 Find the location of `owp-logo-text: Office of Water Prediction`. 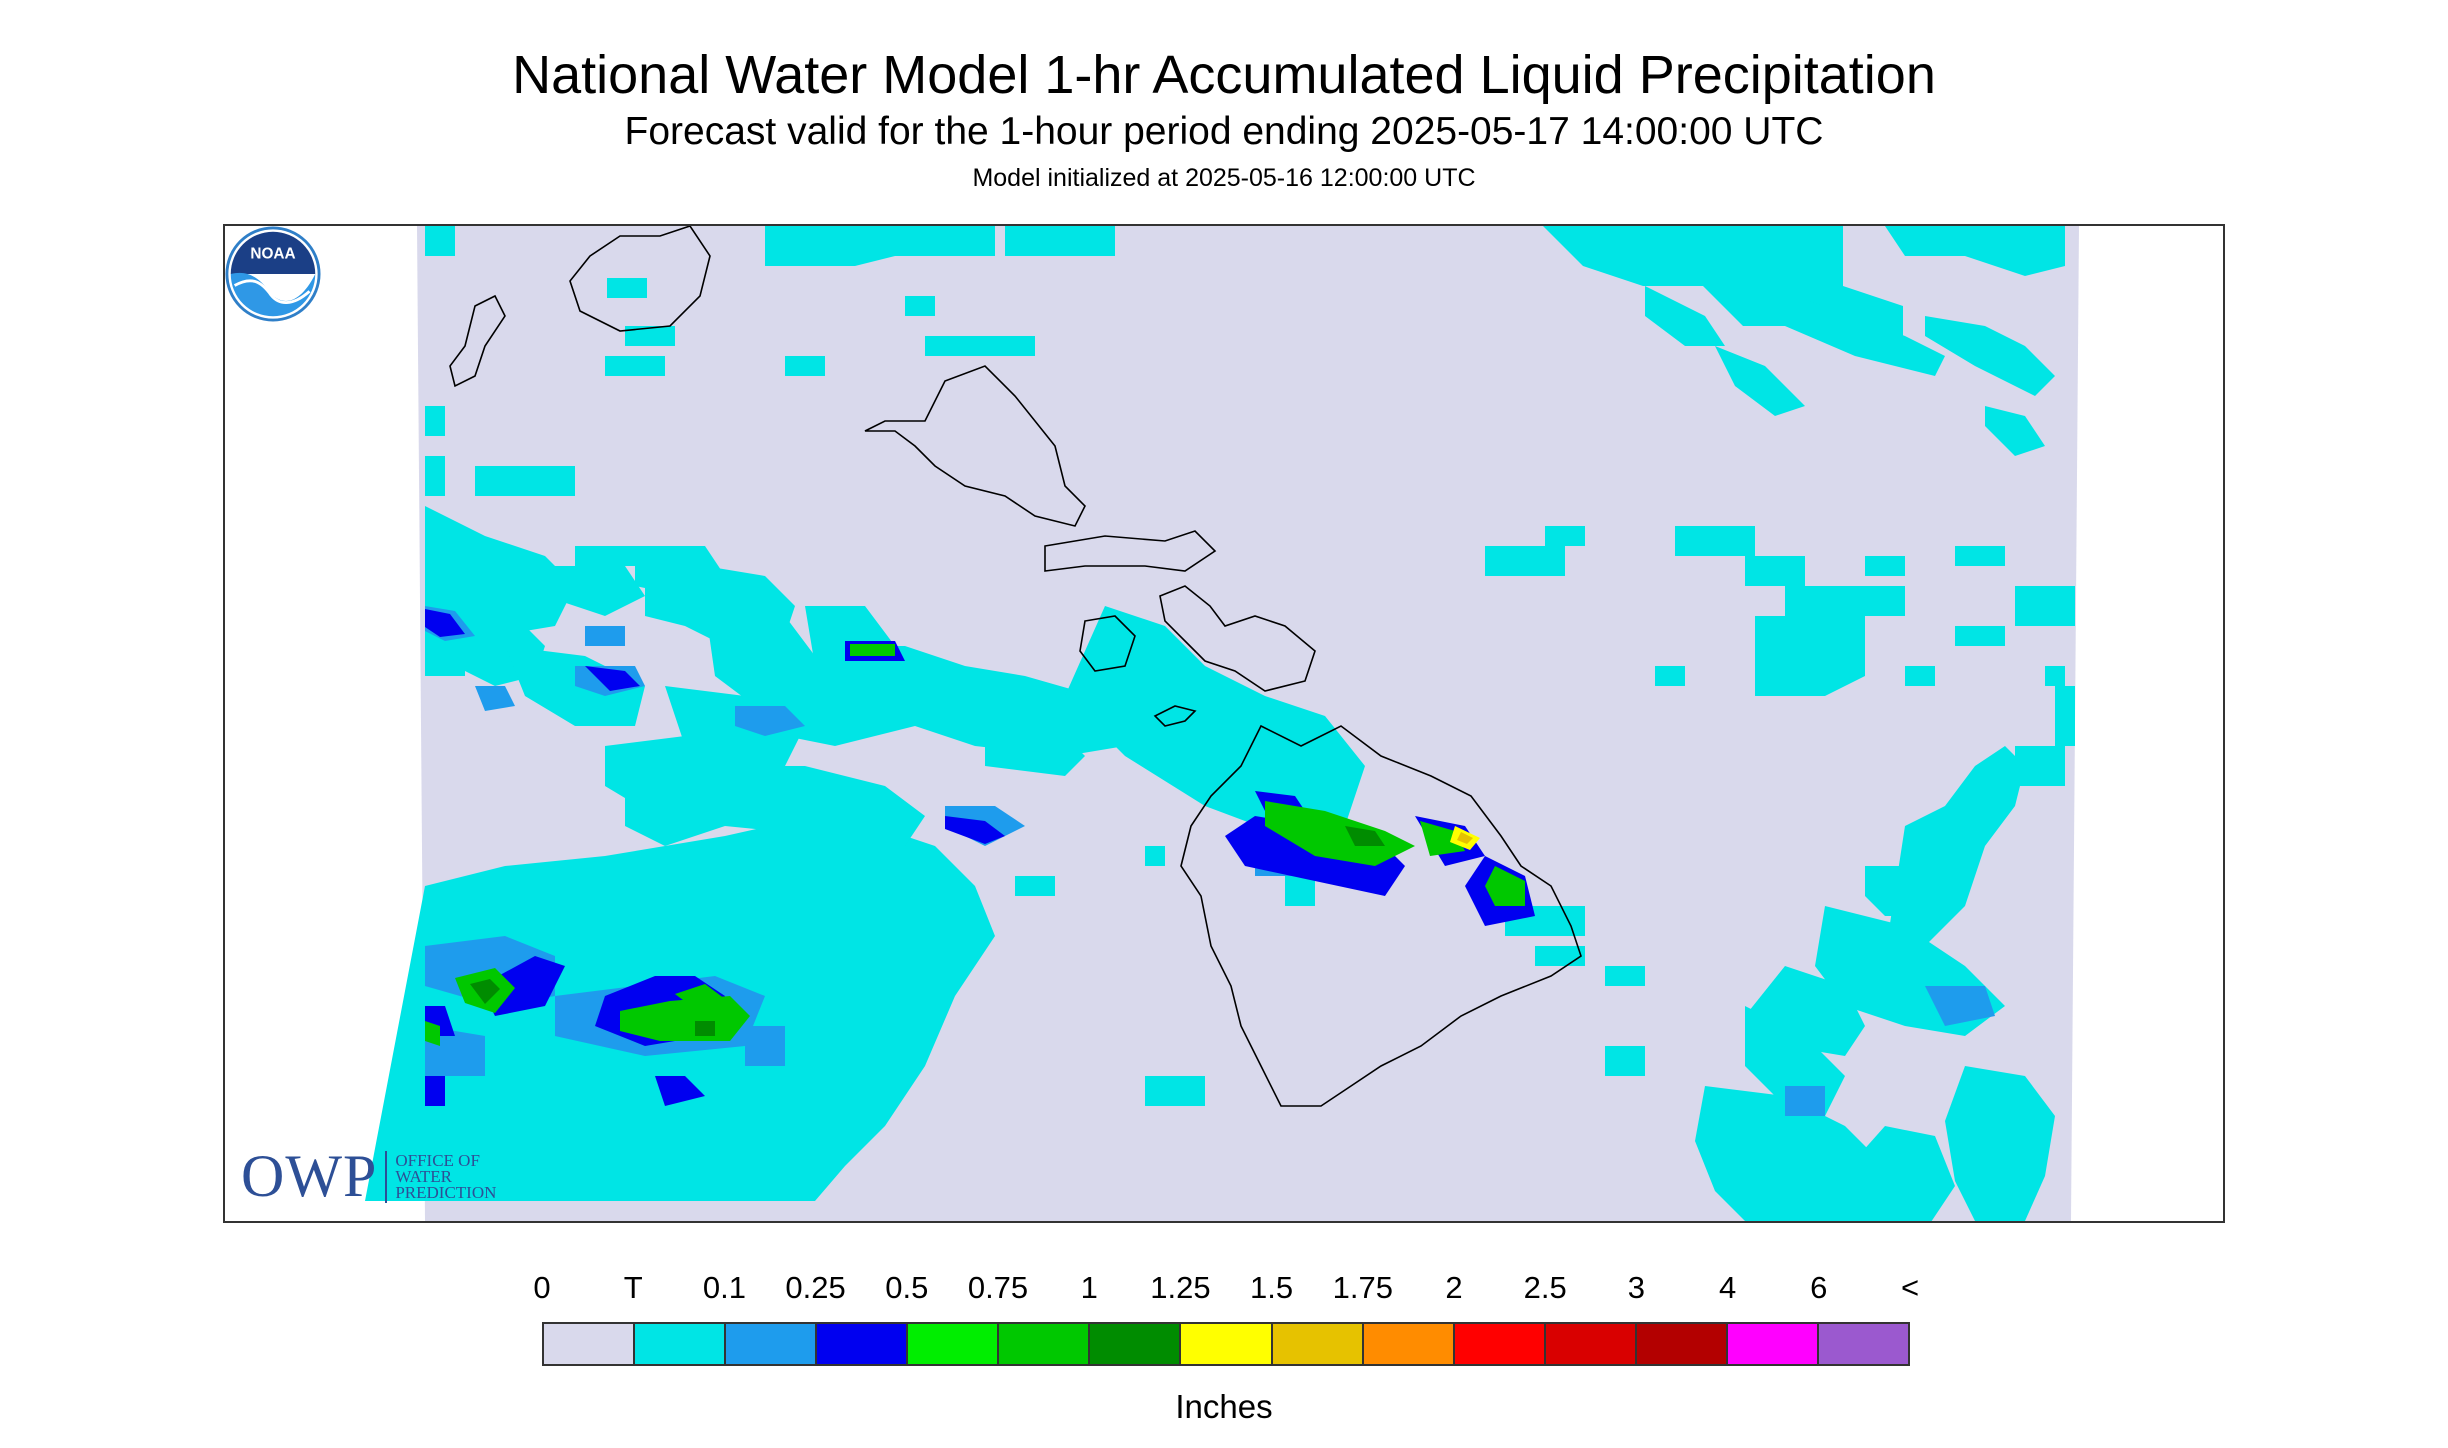

owp-logo-text: Office of Water Prediction is located at coordinates (446, 1176).